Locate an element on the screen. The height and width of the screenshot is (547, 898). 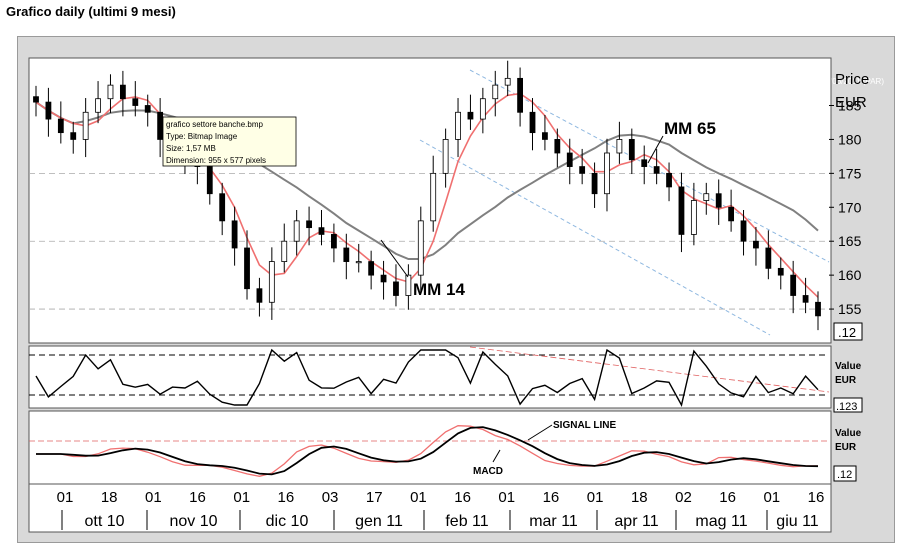
signal-line is located at coordinates (427, 451).